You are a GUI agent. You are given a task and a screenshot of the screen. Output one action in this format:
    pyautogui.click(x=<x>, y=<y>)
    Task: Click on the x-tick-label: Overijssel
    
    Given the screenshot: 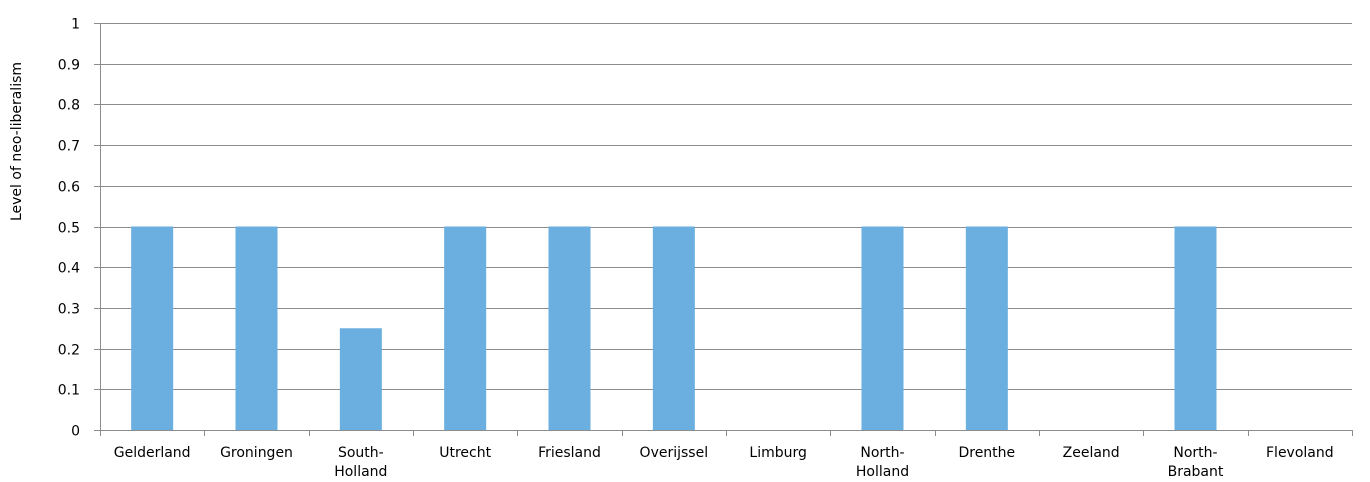 What is the action you would take?
    pyautogui.click(x=674, y=453)
    